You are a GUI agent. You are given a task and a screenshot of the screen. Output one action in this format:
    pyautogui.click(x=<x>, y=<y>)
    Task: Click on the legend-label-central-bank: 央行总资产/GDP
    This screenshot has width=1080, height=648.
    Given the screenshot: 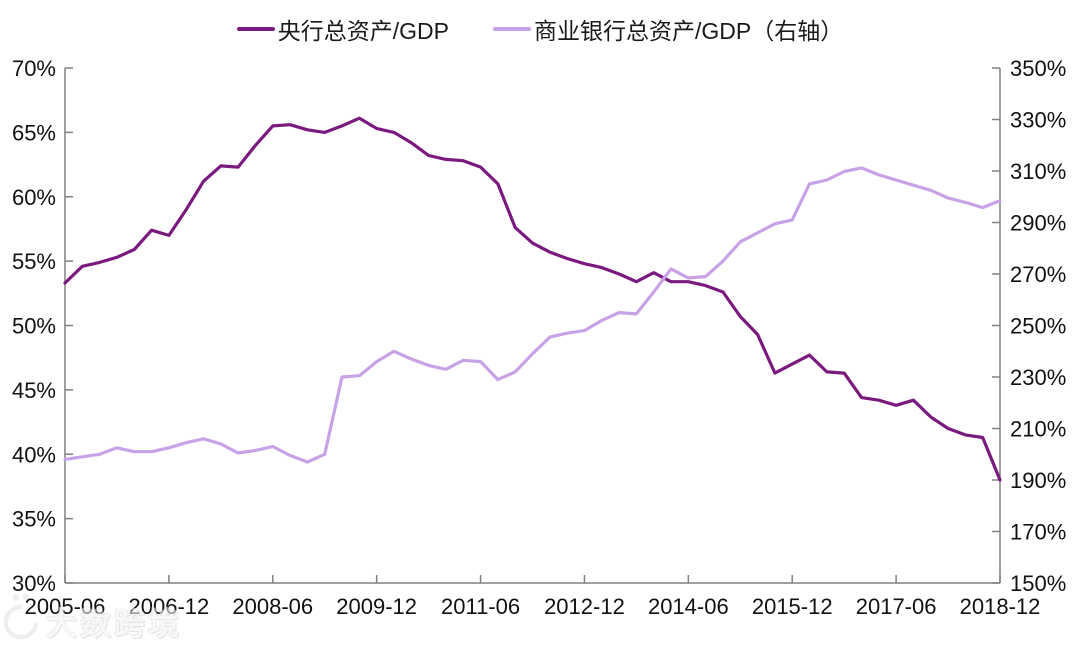 What is the action you would take?
    pyautogui.click(x=363, y=31)
    